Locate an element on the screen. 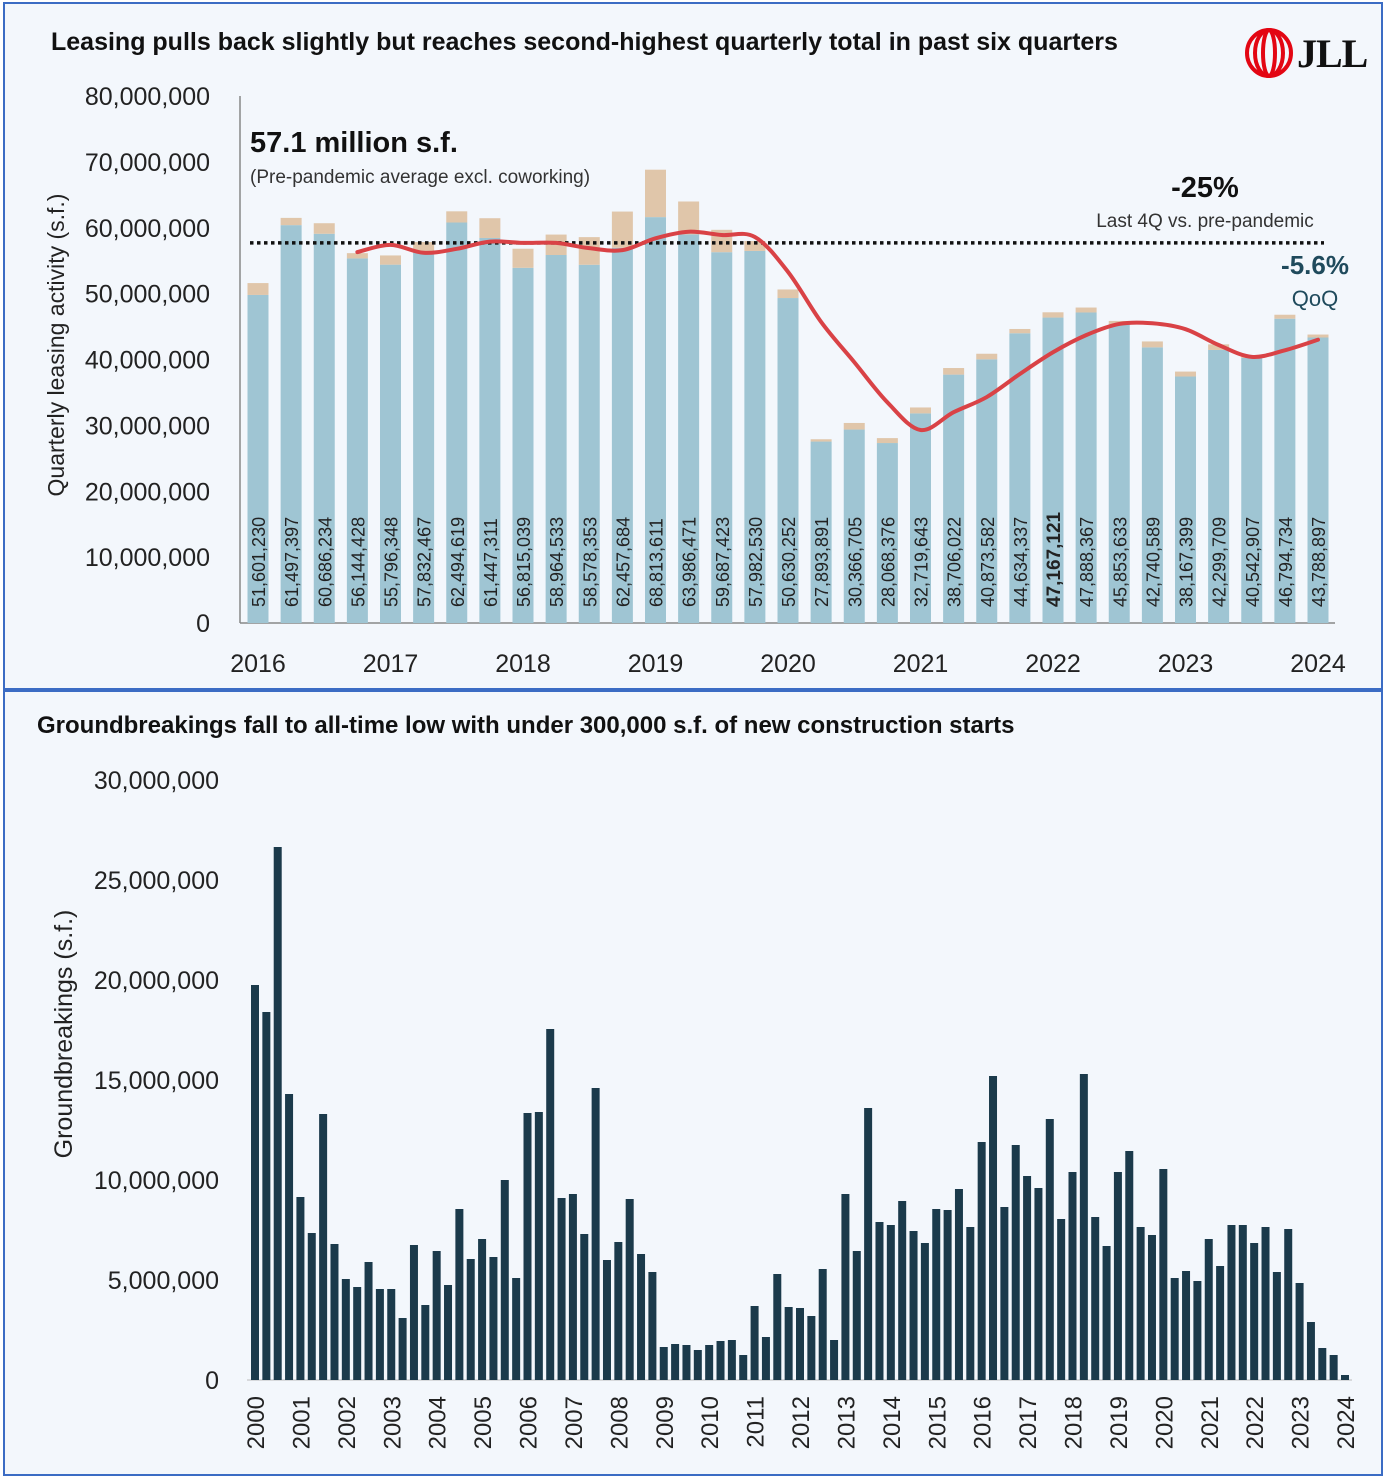 Image resolution: width=1392 pixels, height=1480 pixels. bar-value-label: 57,982,530 is located at coordinates (756, 562).